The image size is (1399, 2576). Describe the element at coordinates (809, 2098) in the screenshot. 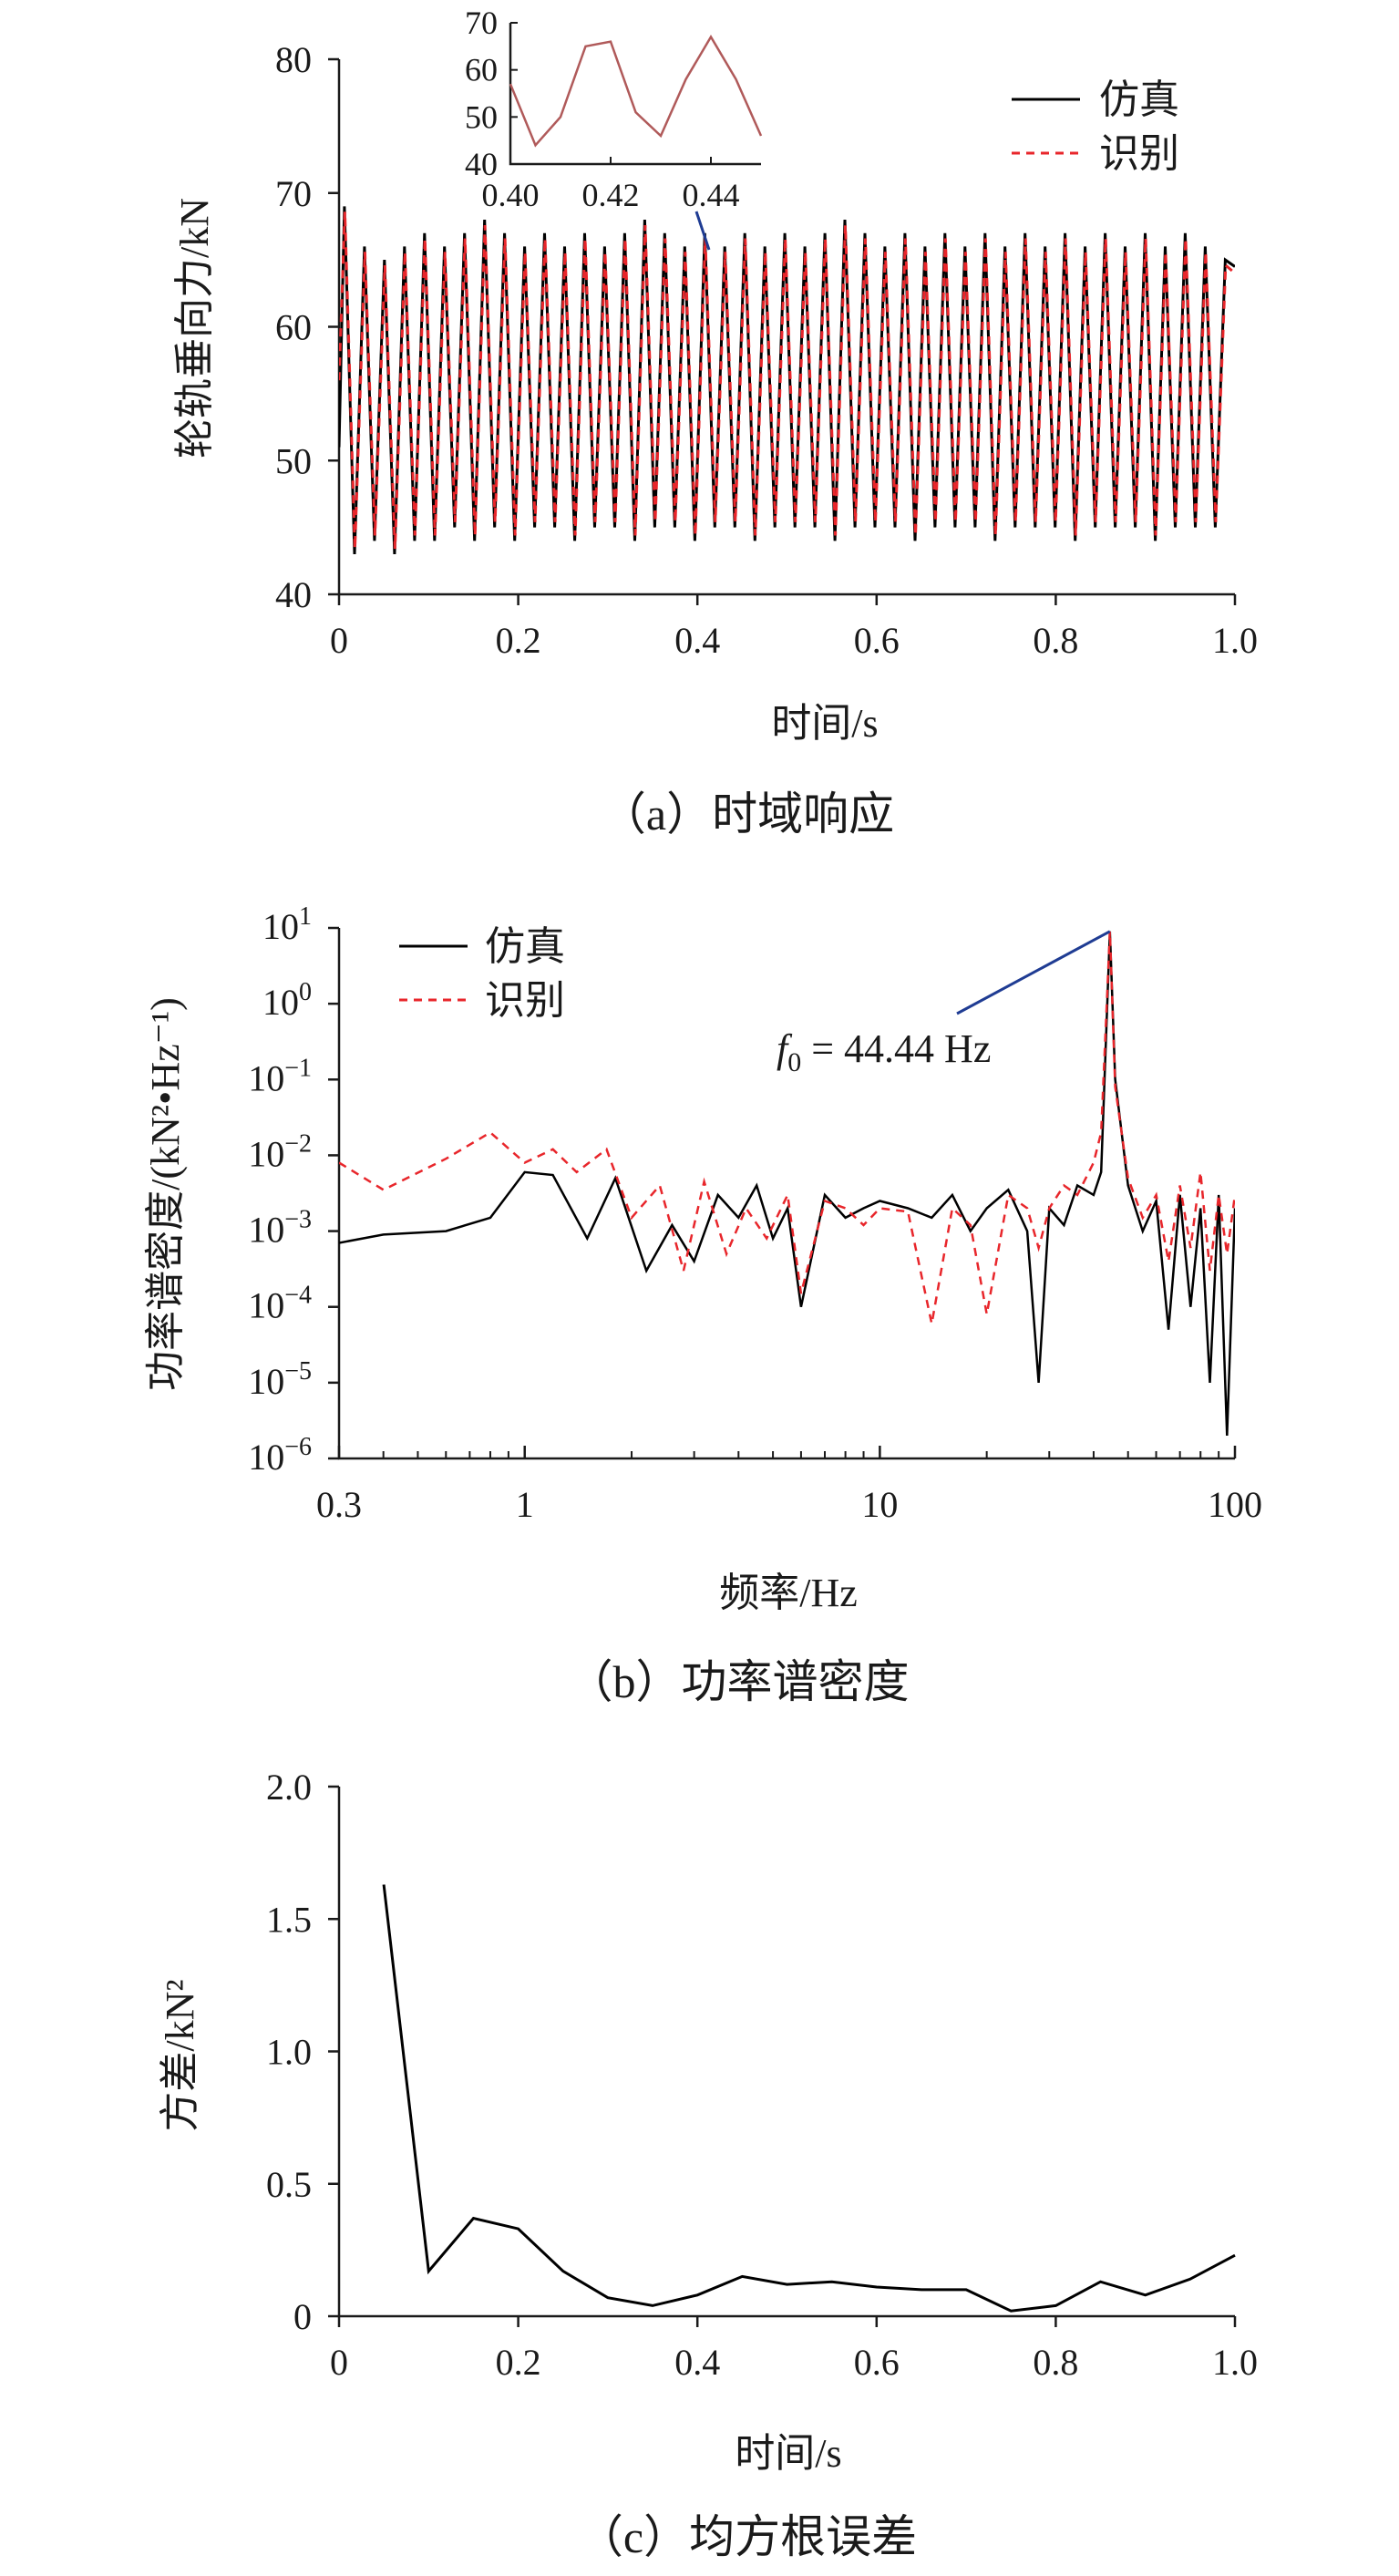

I see `panel-c-series` at that location.